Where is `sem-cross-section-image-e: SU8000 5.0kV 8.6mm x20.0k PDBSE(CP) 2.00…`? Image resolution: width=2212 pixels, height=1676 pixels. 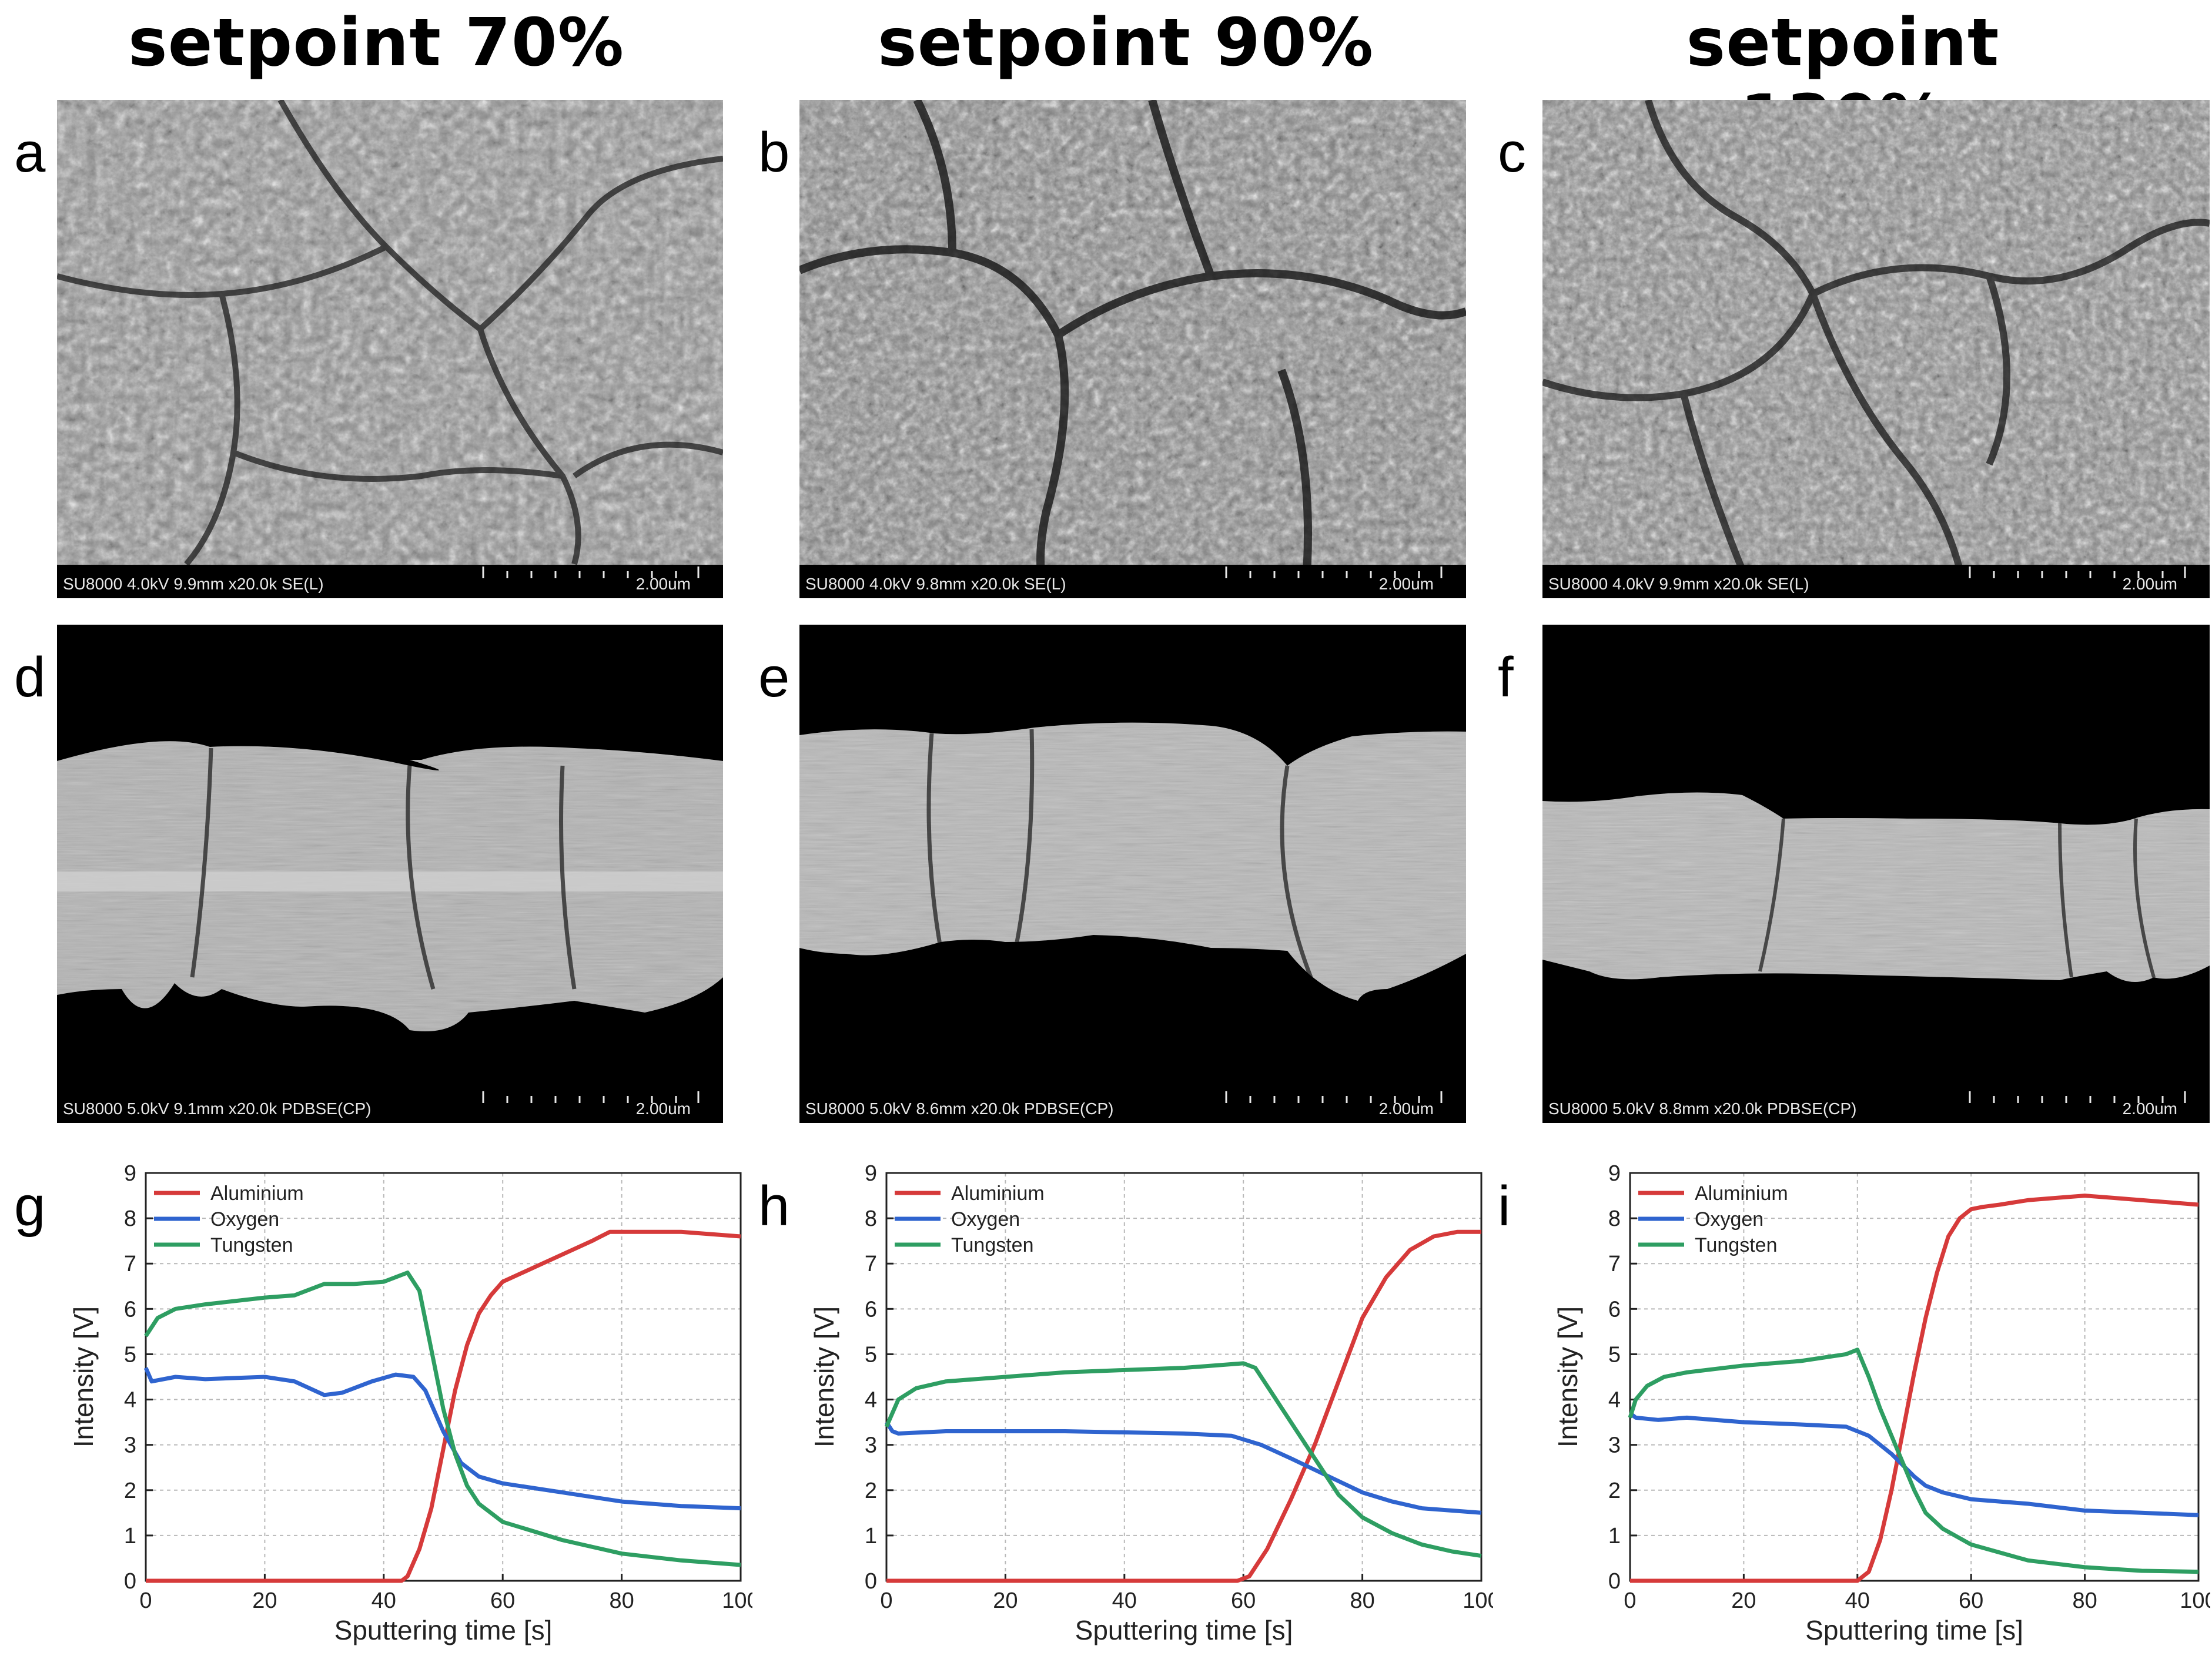 sem-cross-section-image-e: SU8000 5.0kV 8.6mm x20.0k PDBSE(CP) 2.00… is located at coordinates (1132, 874).